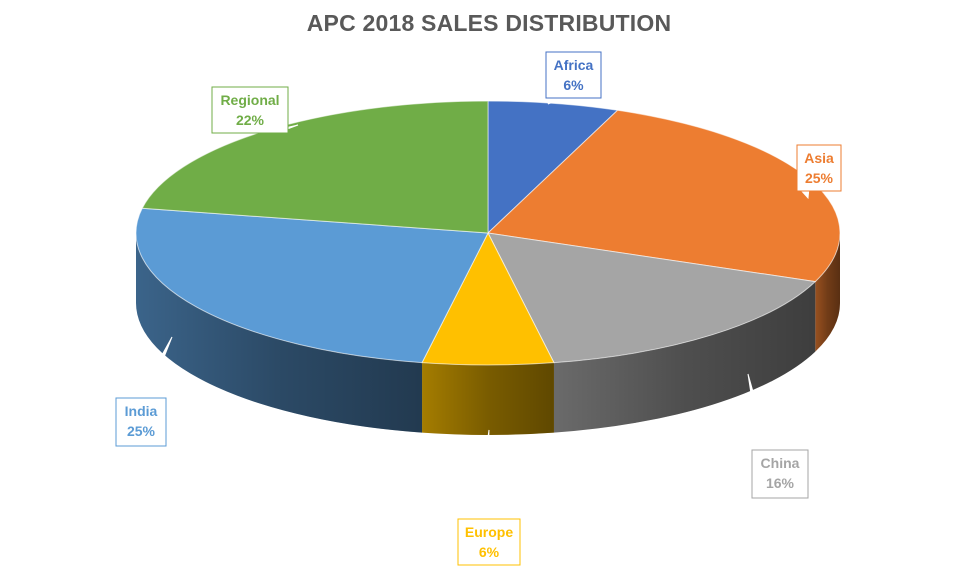 Image resolution: width=978 pixels, height=582 pixels. I want to click on pie-slice-india, so click(312, 285).